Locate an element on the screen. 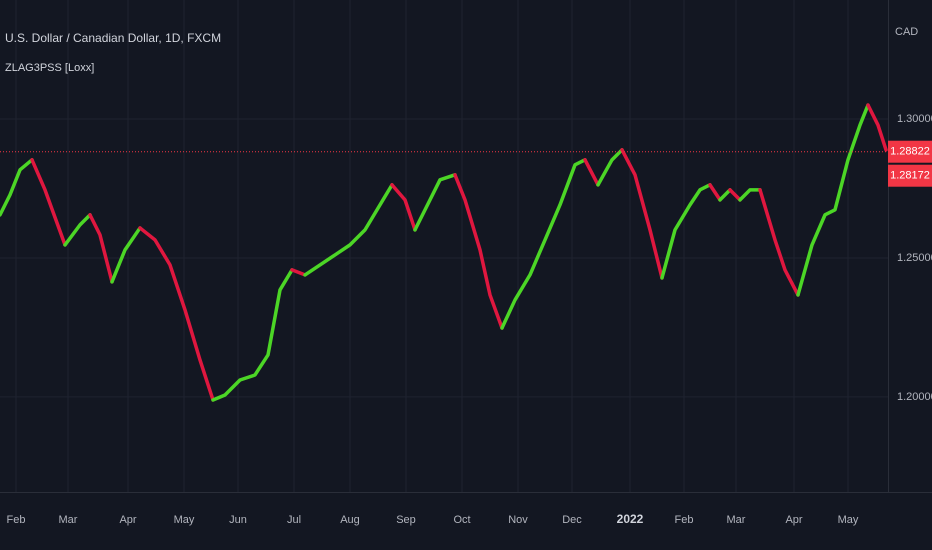  price-marker-label: 1.28172 is located at coordinates (910, 176).